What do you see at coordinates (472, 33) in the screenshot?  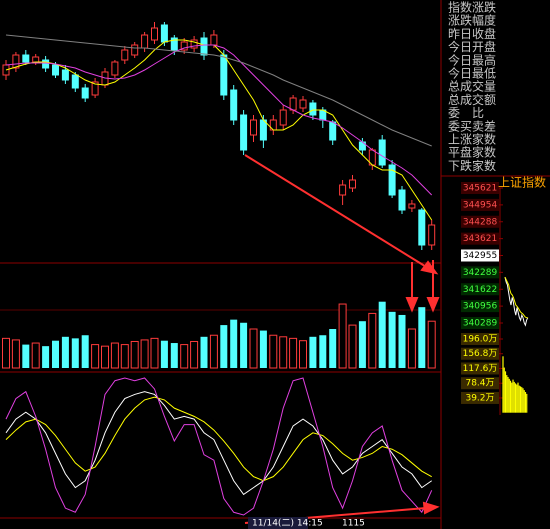 I see `quote-label: 昨日收盘` at bounding box center [472, 33].